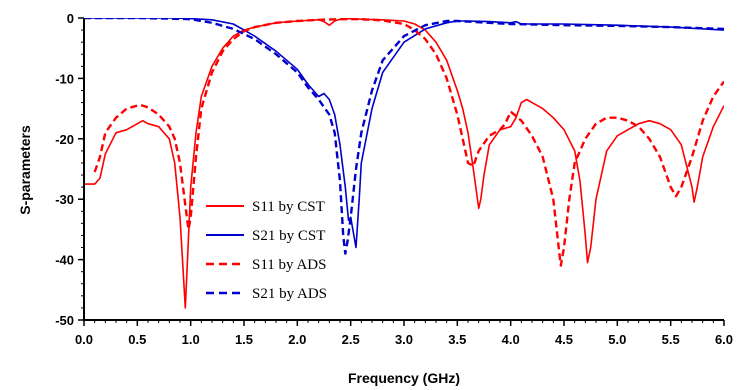 The width and height of the screenshot is (739, 390). What do you see at coordinates (671, 339) in the screenshot?
I see `x-tick-label: 5.5` at bounding box center [671, 339].